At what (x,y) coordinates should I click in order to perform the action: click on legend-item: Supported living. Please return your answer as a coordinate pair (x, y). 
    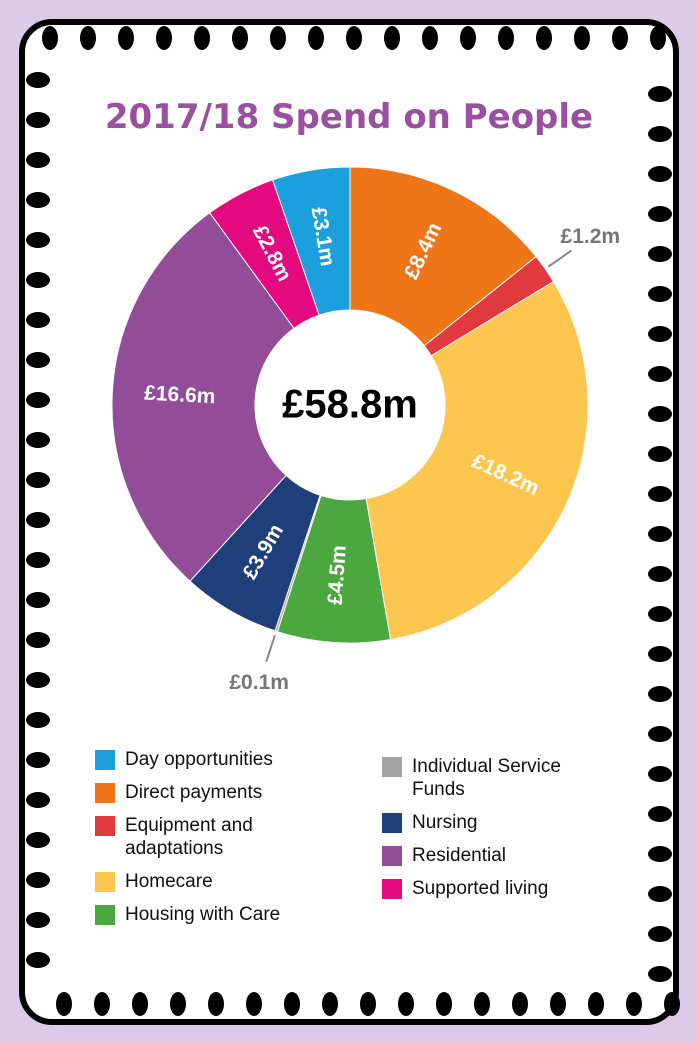
    Looking at the image, I should click on (482, 888).